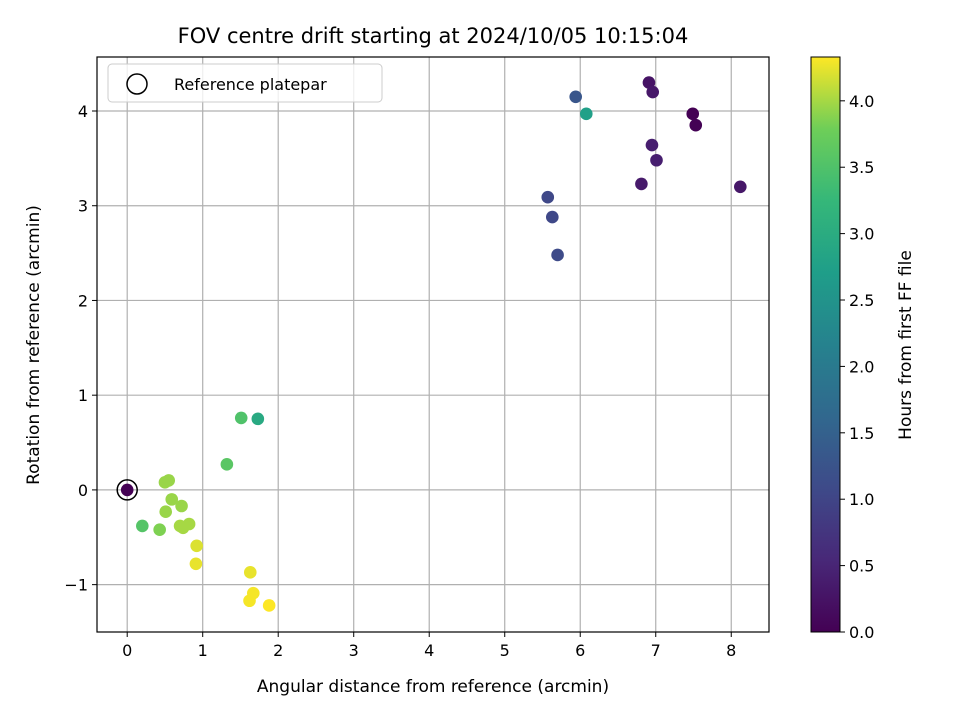 This screenshot has width=960, height=720. What do you see at coordinates (861, 234) in the screenshot?
I see `colorbar-tick-label: 3.0` at bounding box center [861, 234].